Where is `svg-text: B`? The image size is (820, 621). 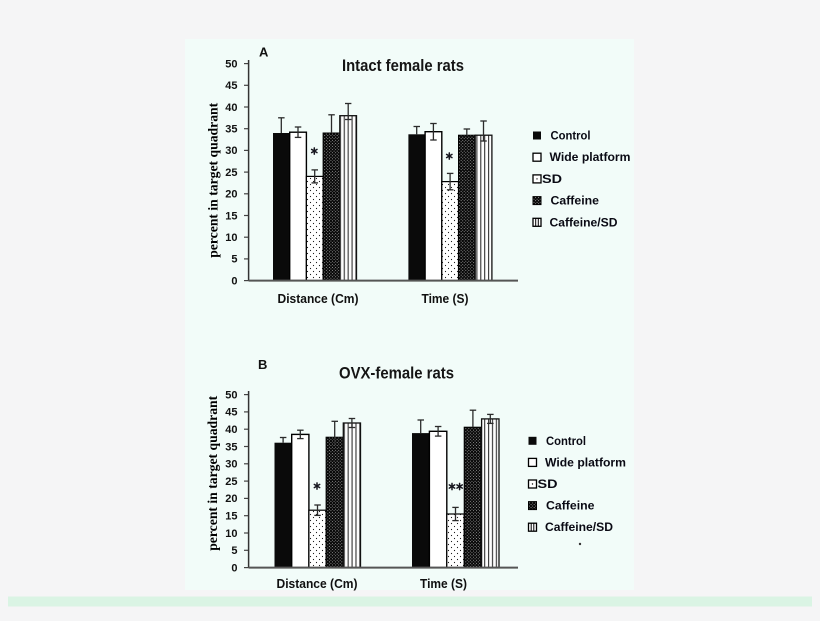 svg-text: B is located at coordinates (262, 364).